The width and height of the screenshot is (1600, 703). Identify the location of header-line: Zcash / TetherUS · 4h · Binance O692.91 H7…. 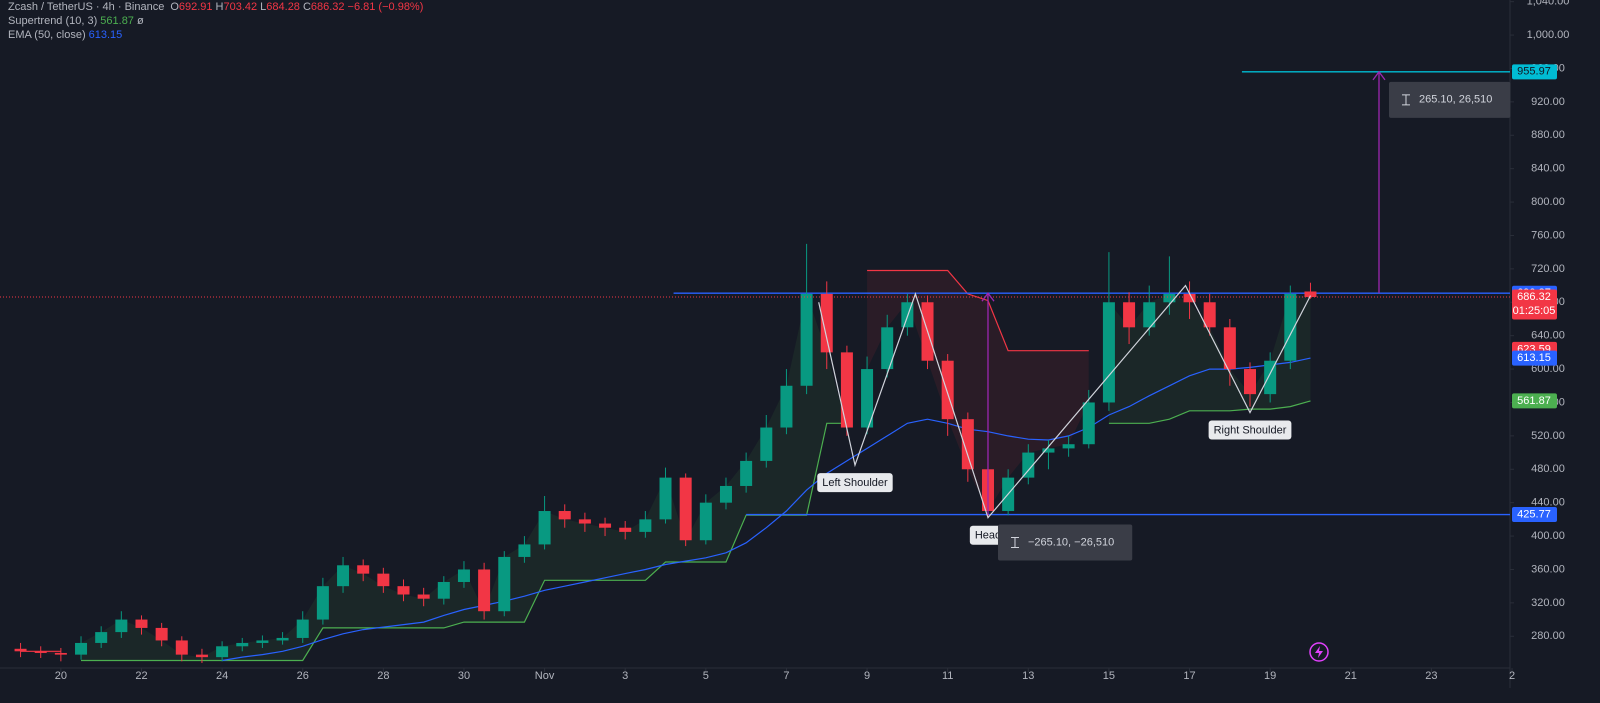
(217, 7).